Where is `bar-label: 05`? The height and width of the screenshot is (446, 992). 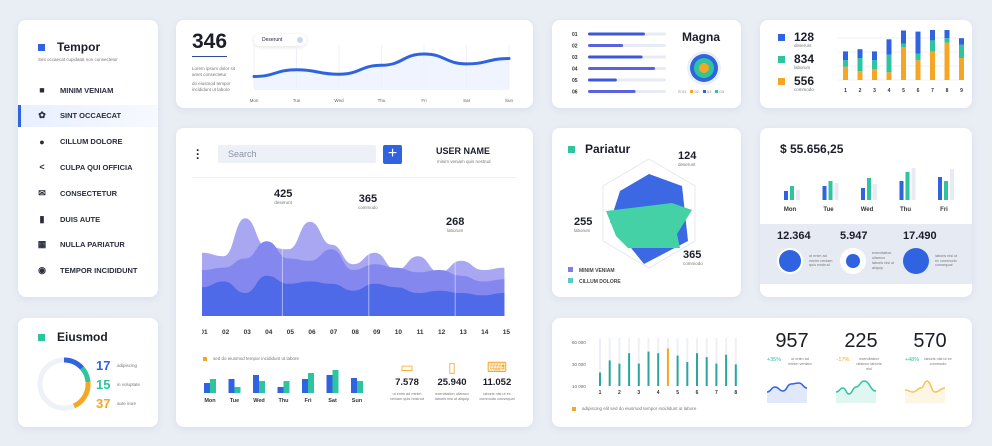
bar-label: 05 is located at coordinates (575, 81).